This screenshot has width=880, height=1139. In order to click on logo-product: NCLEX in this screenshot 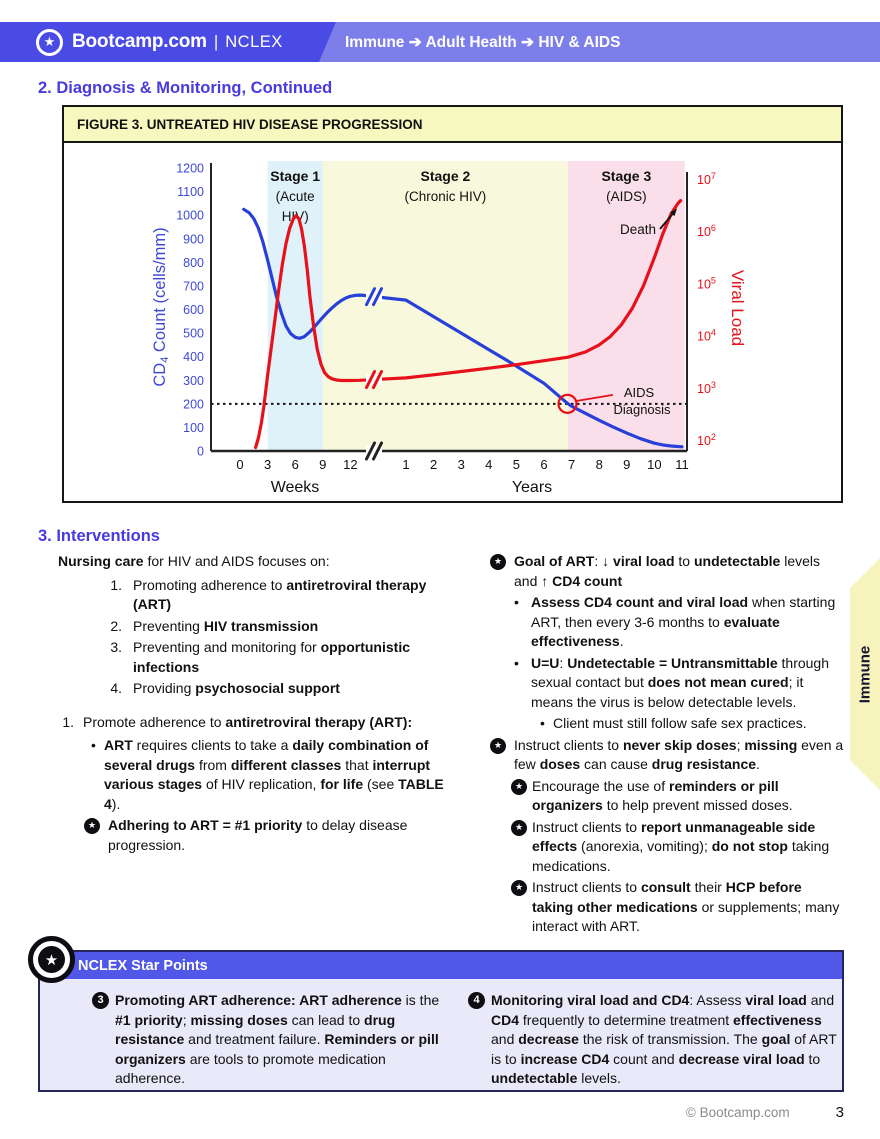, I will do `click(254, 41)`.